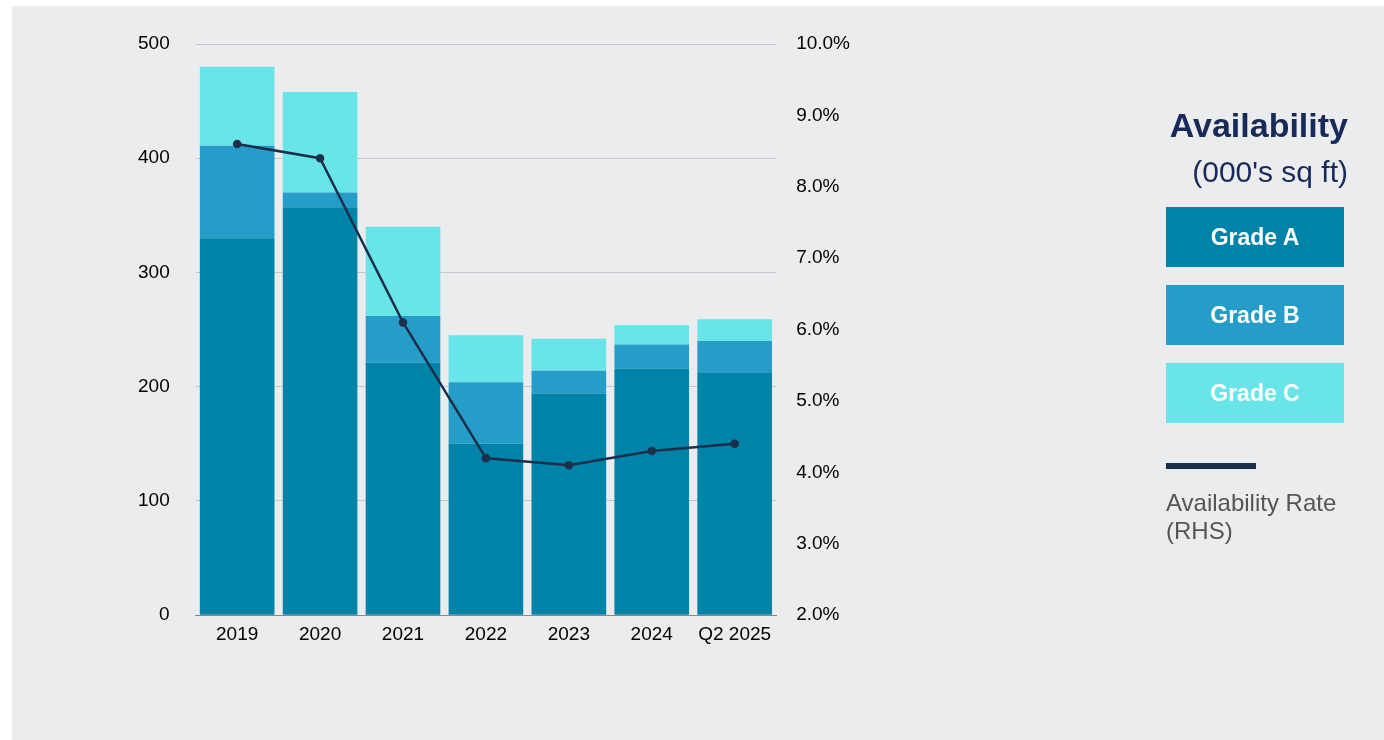 The image size is (1384, 740). Describe the element at coordinates (818, 114) in the screenshot. I see `y2-tick-label: 9.0%` at that location.